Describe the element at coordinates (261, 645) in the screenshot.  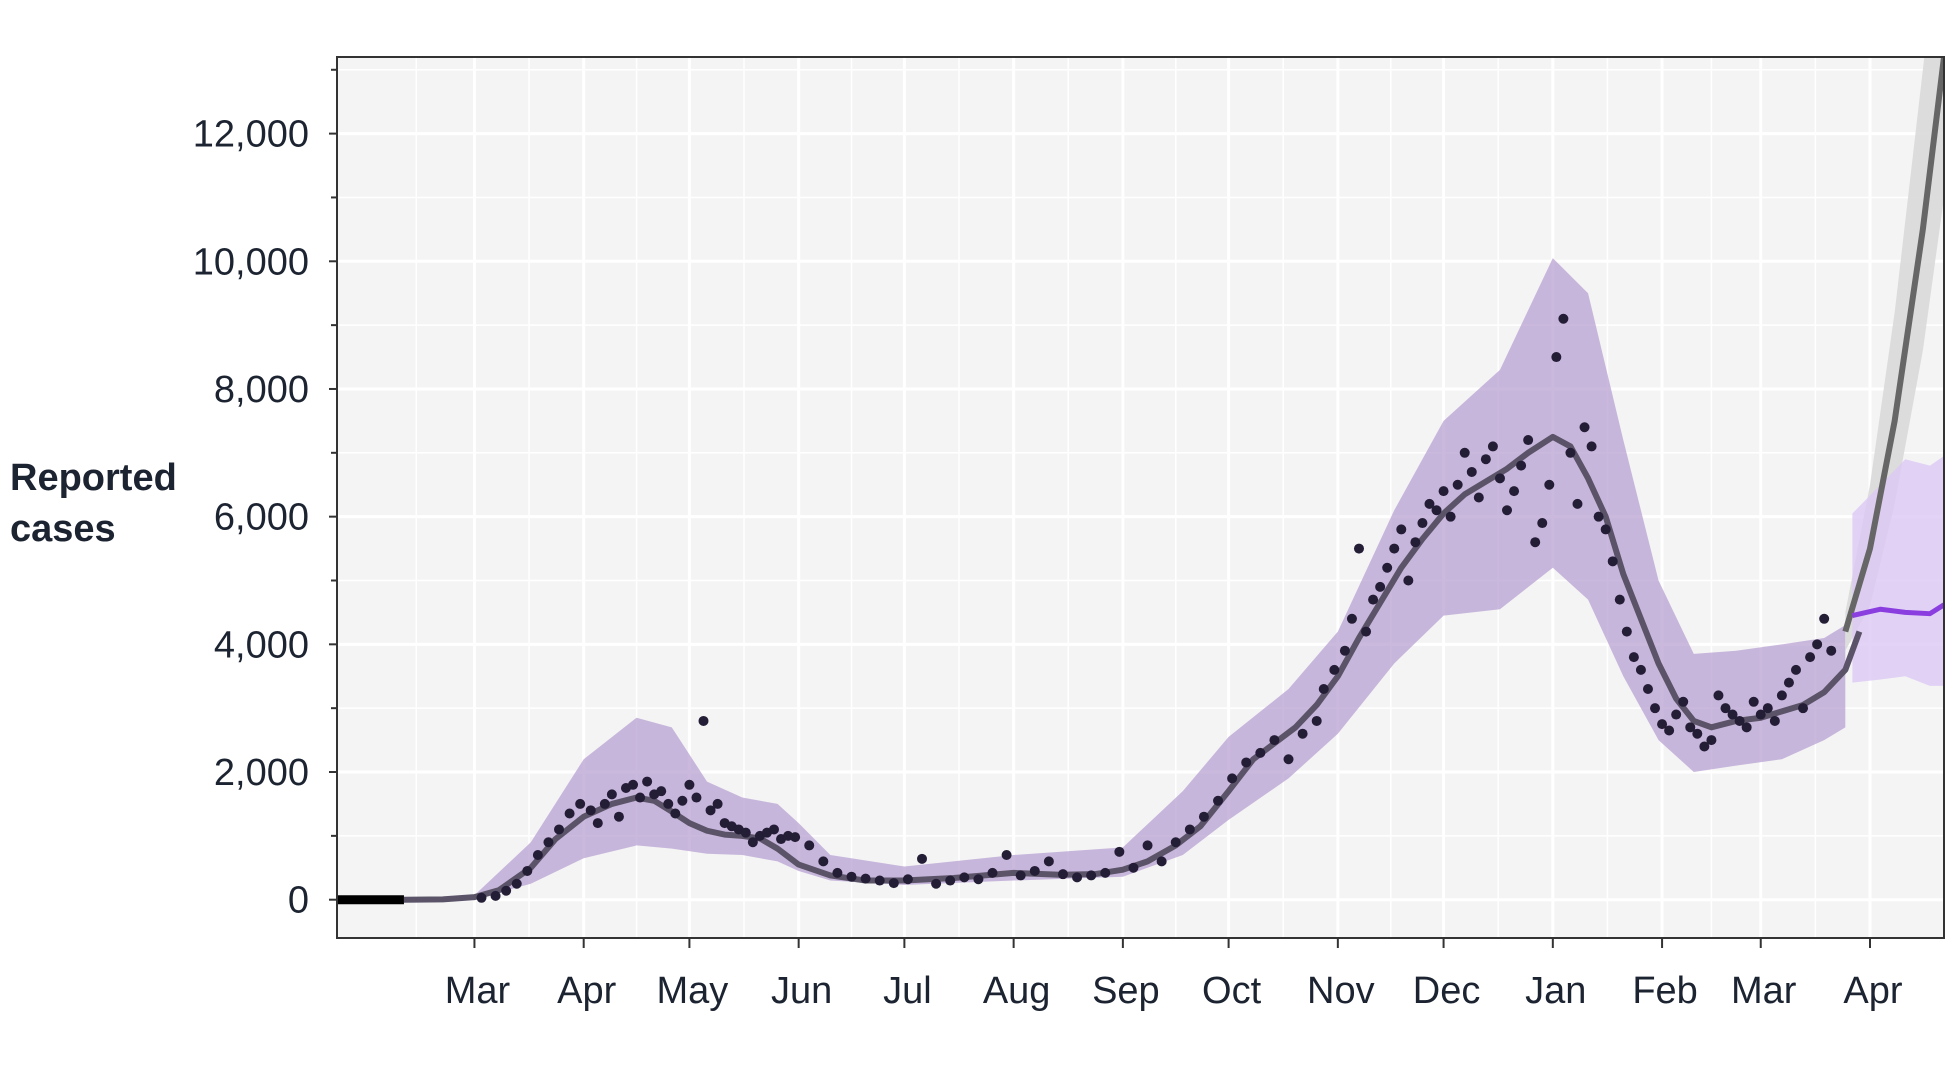
I see `y-tick-label: 4,000` at that location.